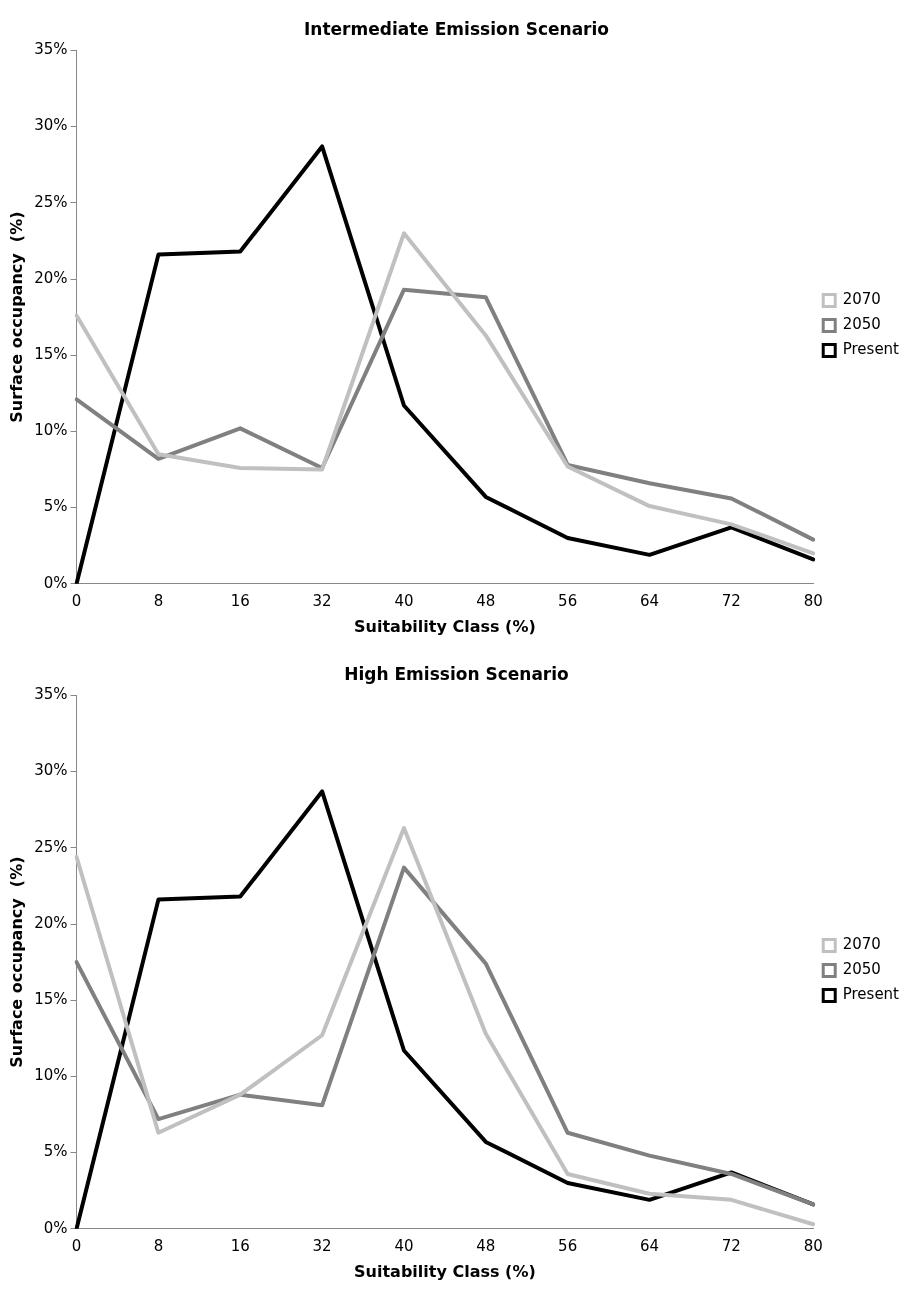 The height and width of the screenshot is (1304, 919). What do you see at coordinates (456, 673) in the screenshot?
I see `chart-title: High Emission Scenario` at bounding box center [456, 673].